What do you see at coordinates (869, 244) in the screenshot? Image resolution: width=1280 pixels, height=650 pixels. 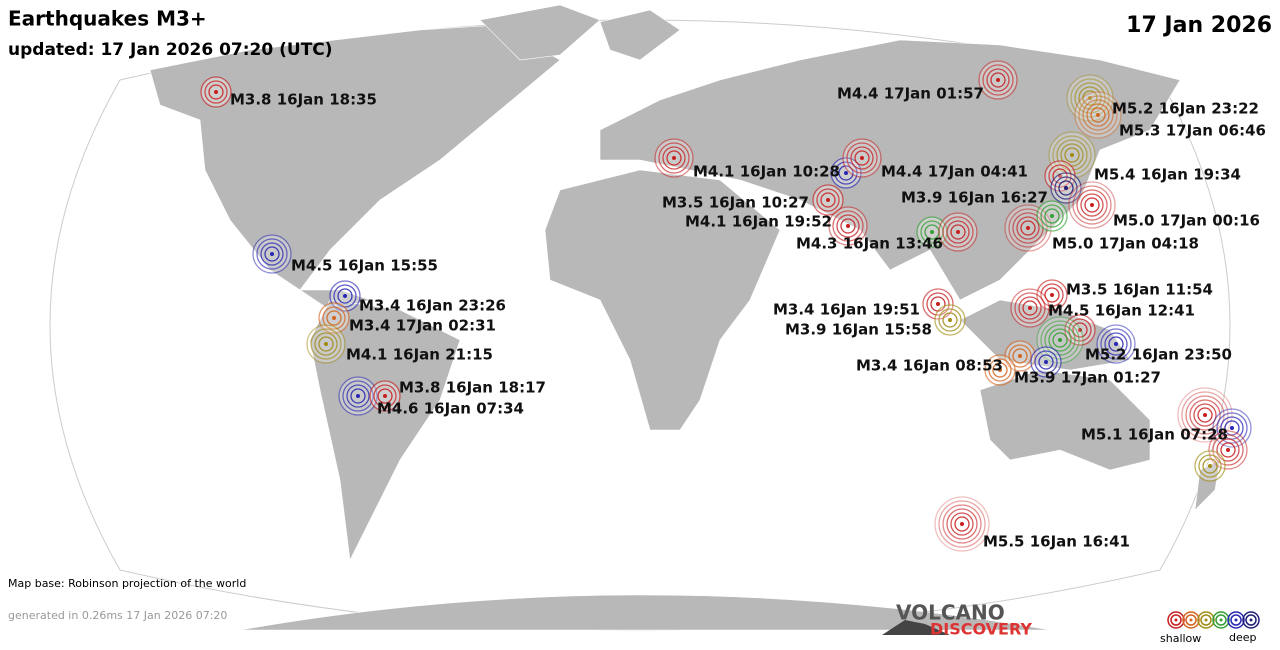 I see `quake-label: M4.3 16Jan 13:46` at bounding box center [869, 244].